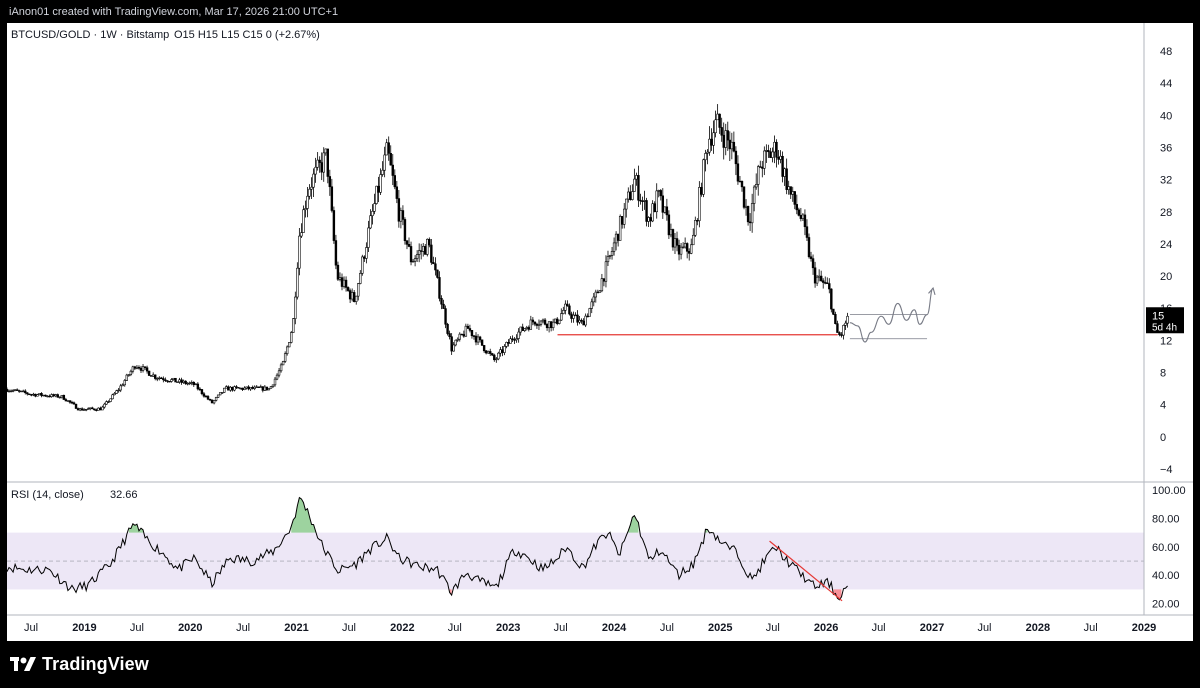 The height and width of the screenshot is (688, 1200). What do you see at coordinates (826, 628) in the screenshot?
I see `time-tick-label: 2026` at bounding box center [826, 628].